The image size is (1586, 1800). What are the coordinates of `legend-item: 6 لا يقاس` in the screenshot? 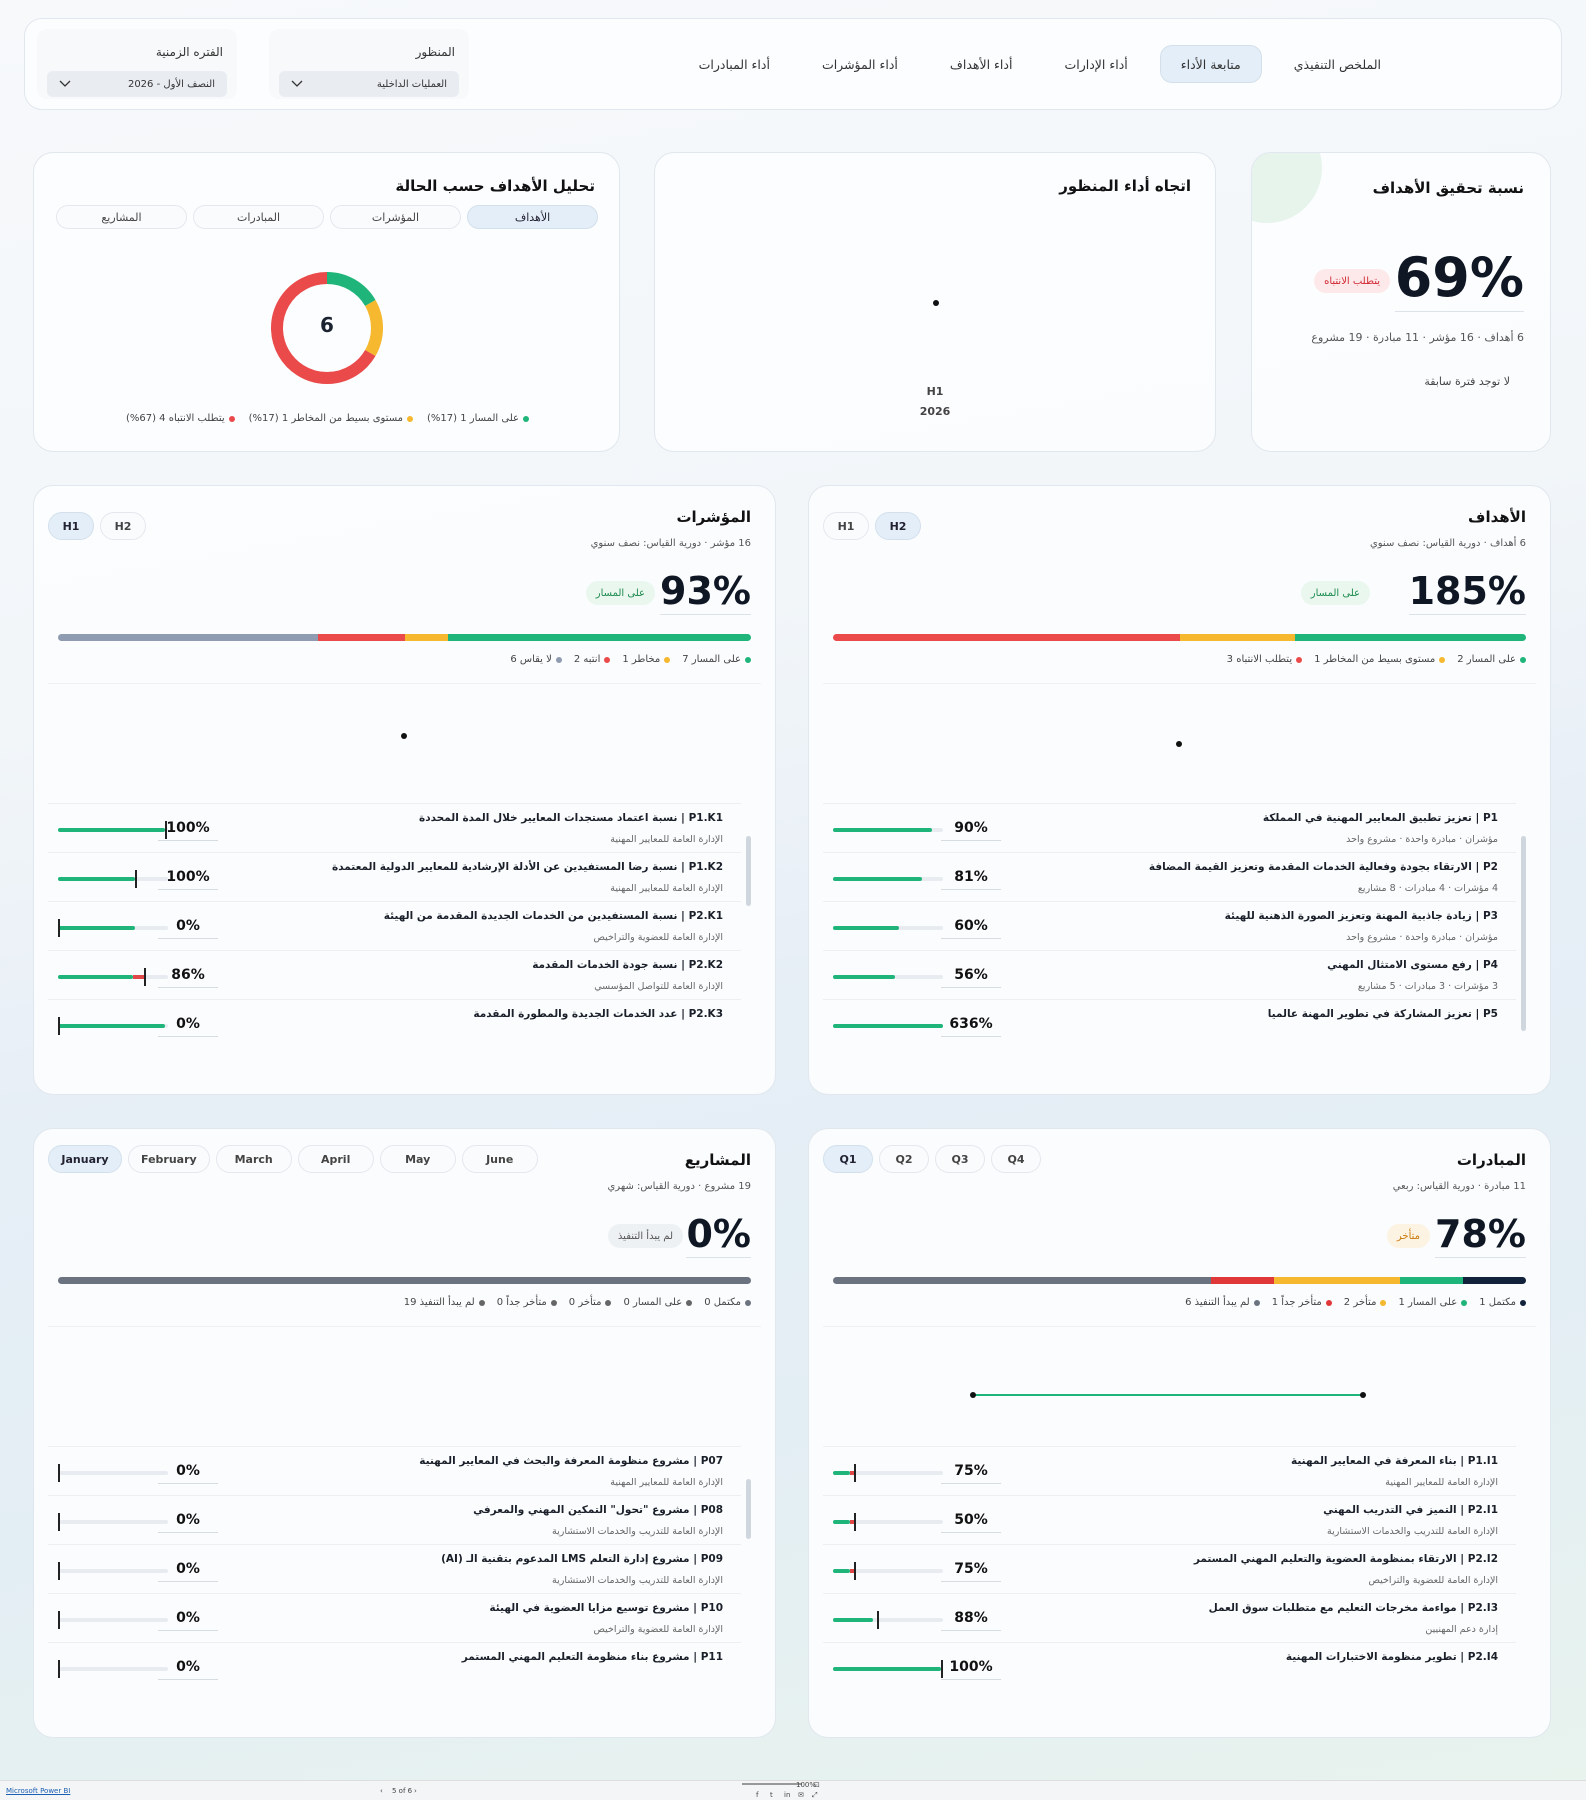 It's located at (536, 659).